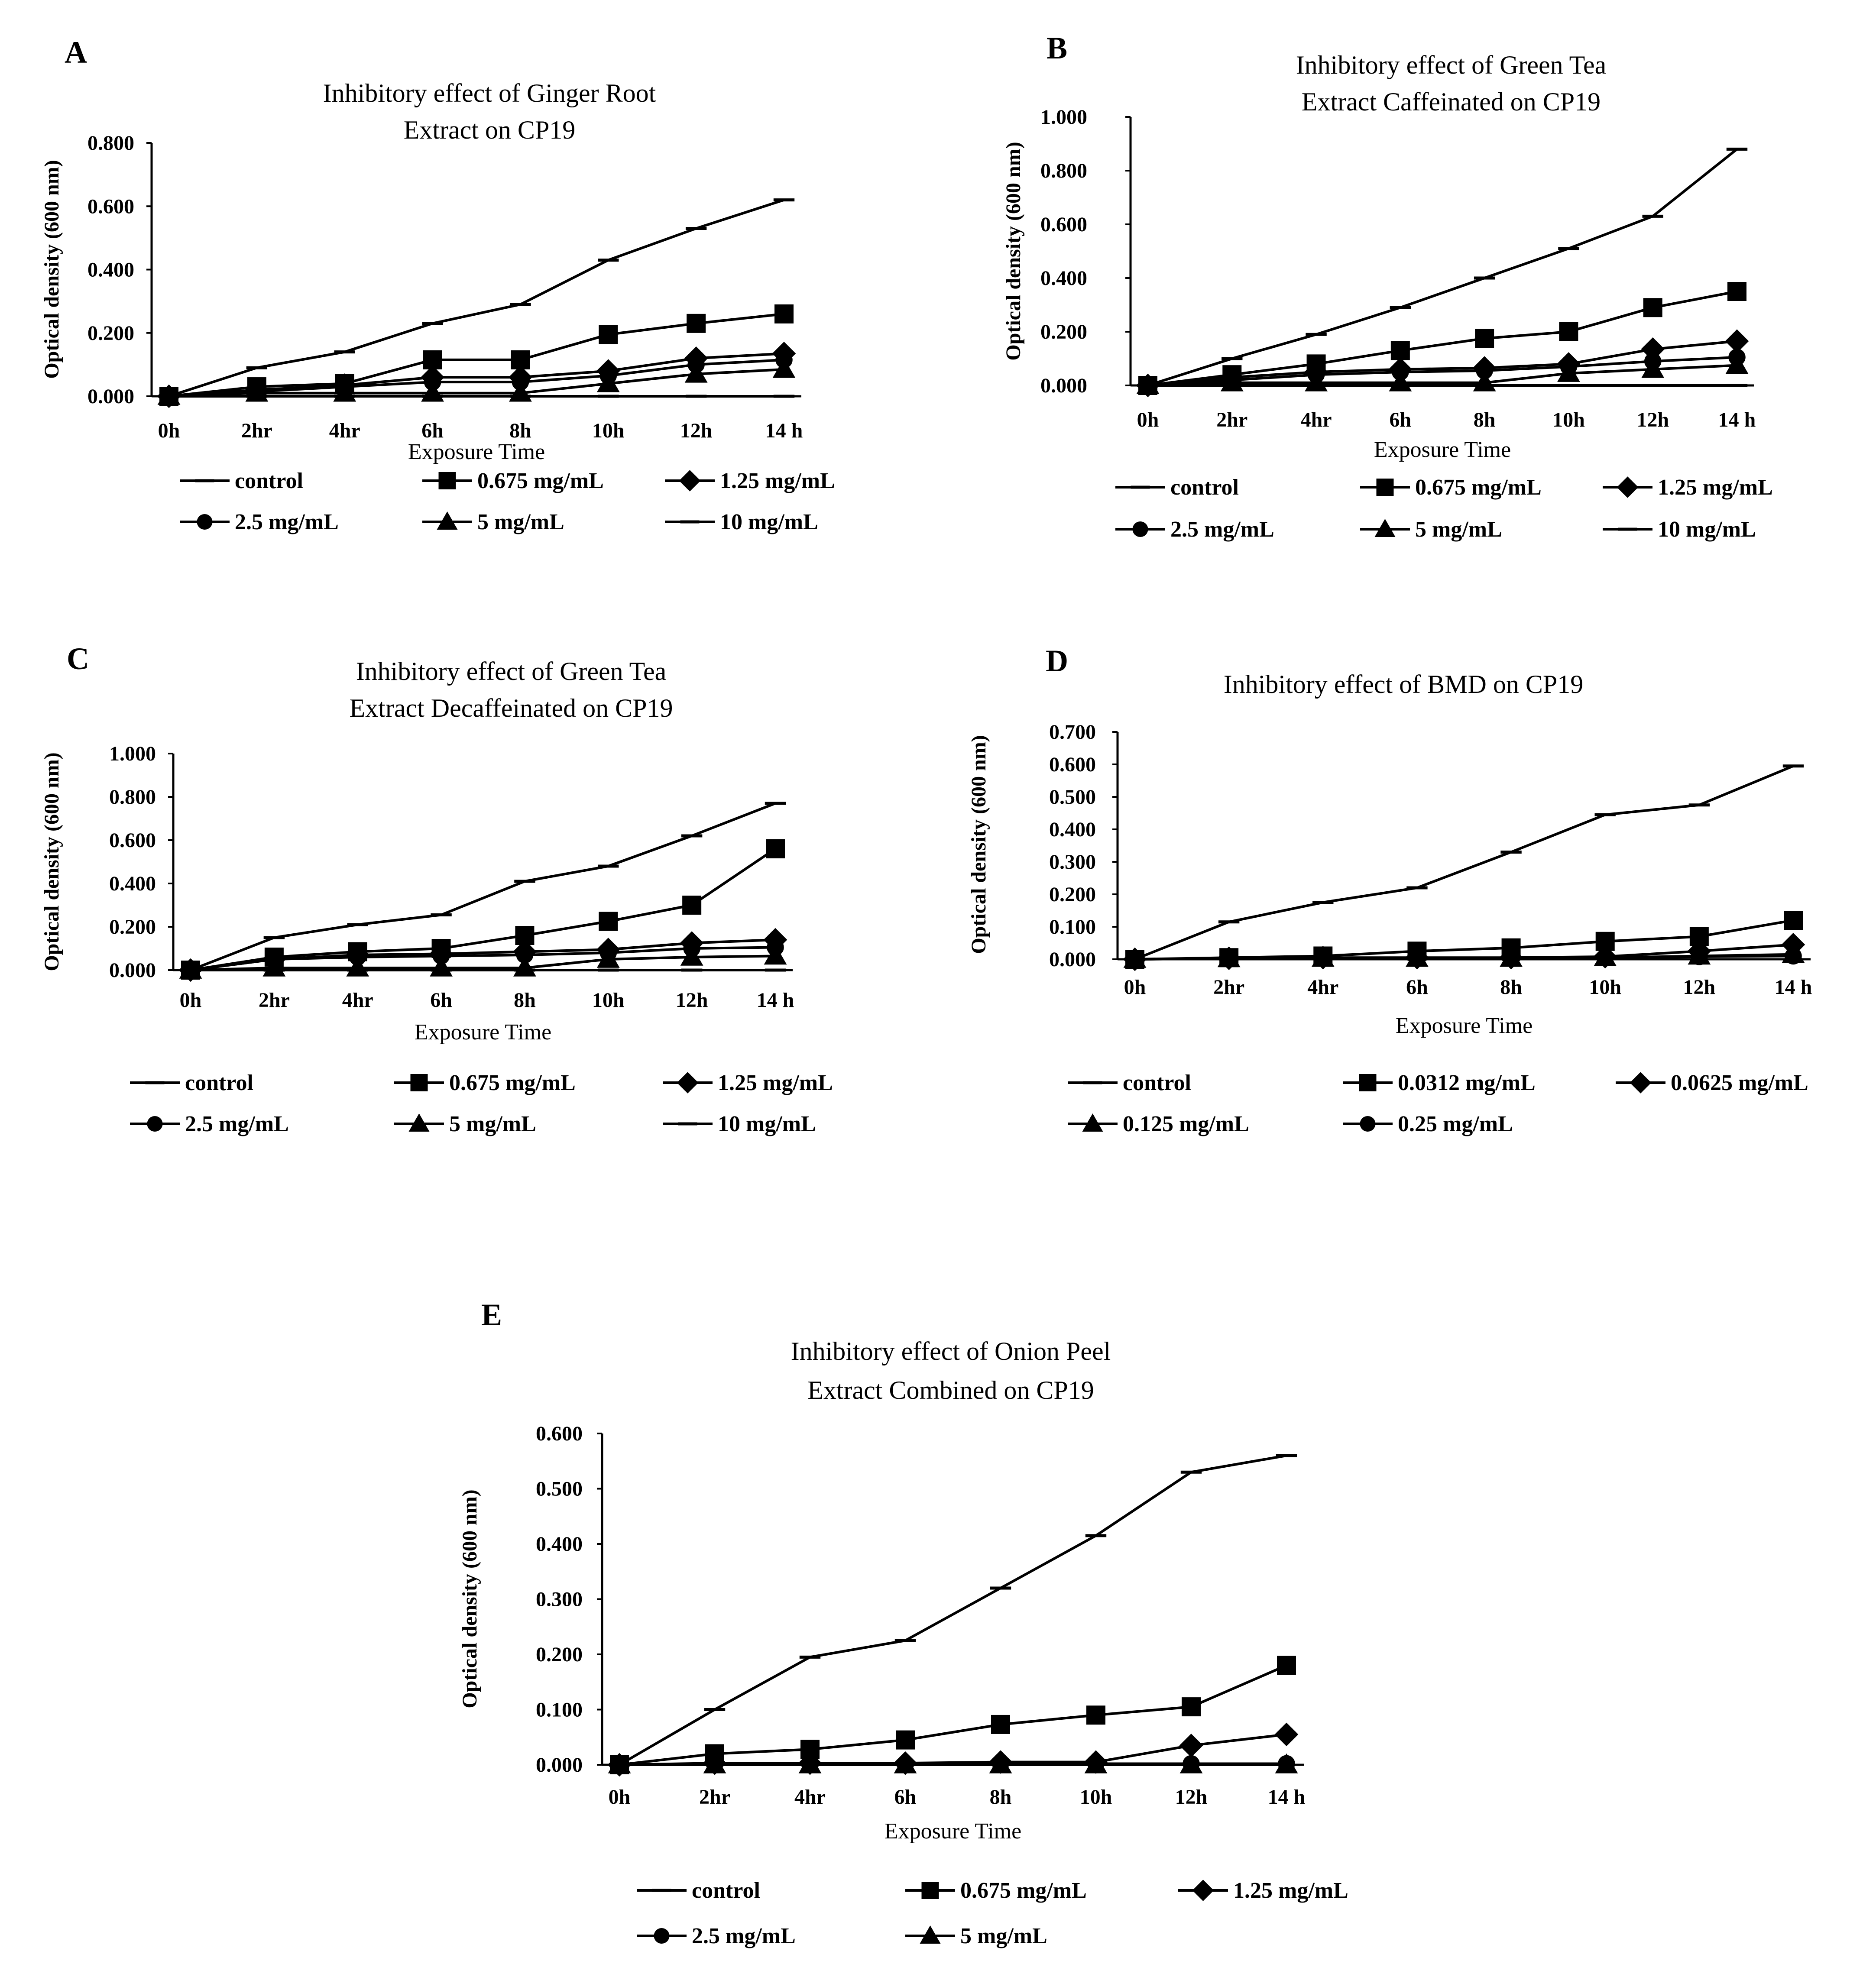 The height and width of the screenshot is (1977, 1876). What do you see at coordinates (1451, 101) in the screenshot?
I see `chart-title-line: Extract Caffeinated on CP19` at bounding box center [1451, 101].